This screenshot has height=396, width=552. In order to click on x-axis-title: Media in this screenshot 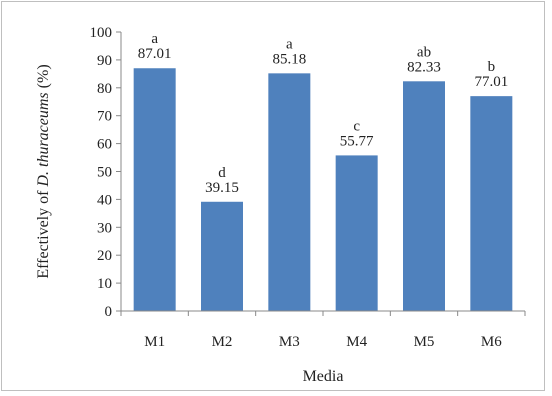, I will do `click(323, 376)`.